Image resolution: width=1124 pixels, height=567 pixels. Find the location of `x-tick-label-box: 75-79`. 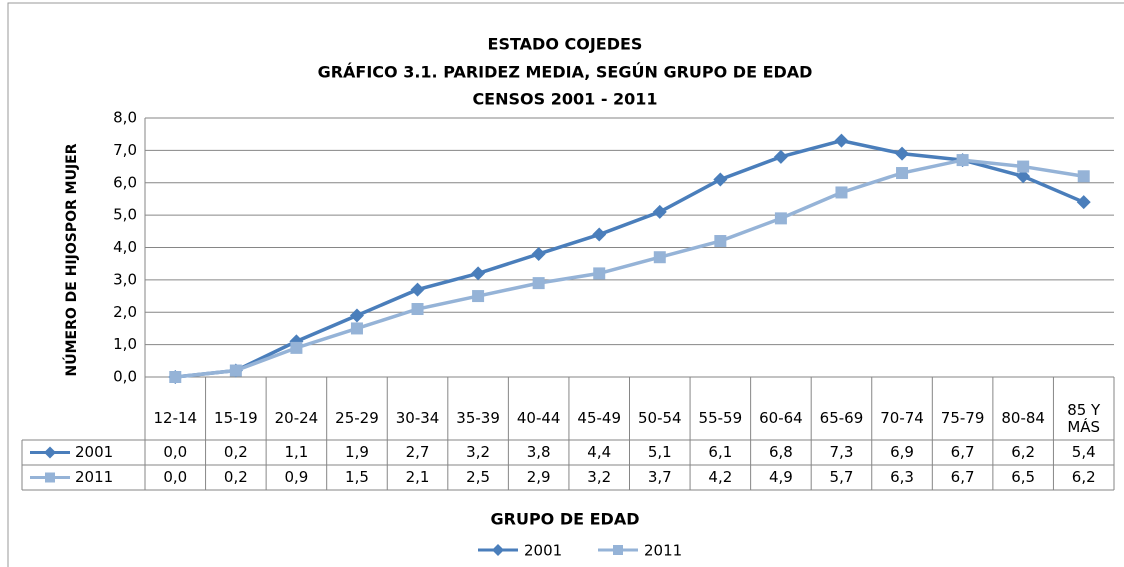

x-tick-label-box: 75-79 is located at coordinates (962, 418).